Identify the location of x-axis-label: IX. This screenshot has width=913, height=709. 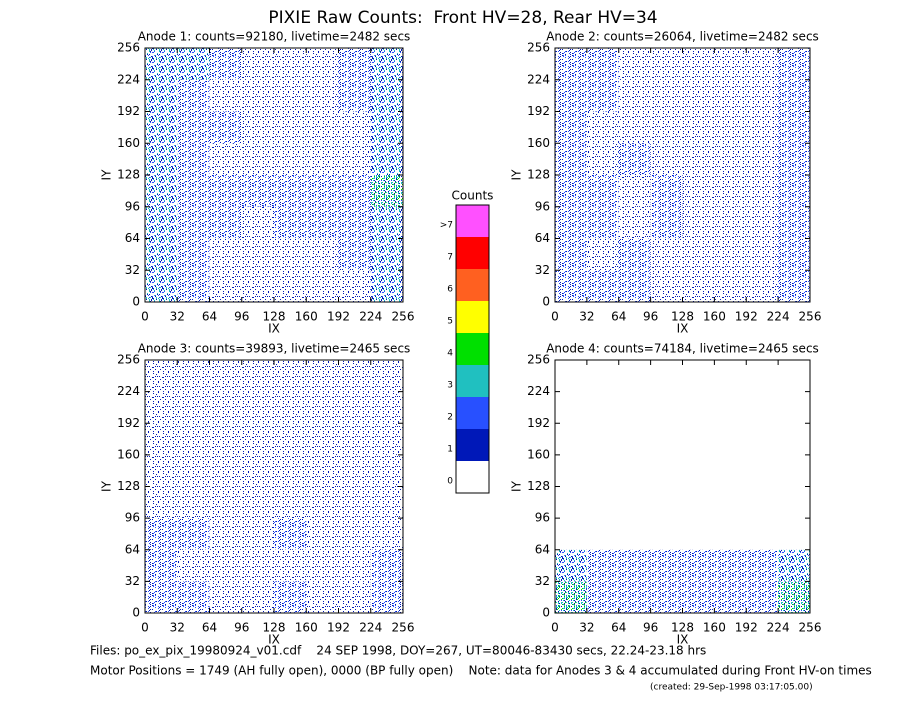
(274, 640).